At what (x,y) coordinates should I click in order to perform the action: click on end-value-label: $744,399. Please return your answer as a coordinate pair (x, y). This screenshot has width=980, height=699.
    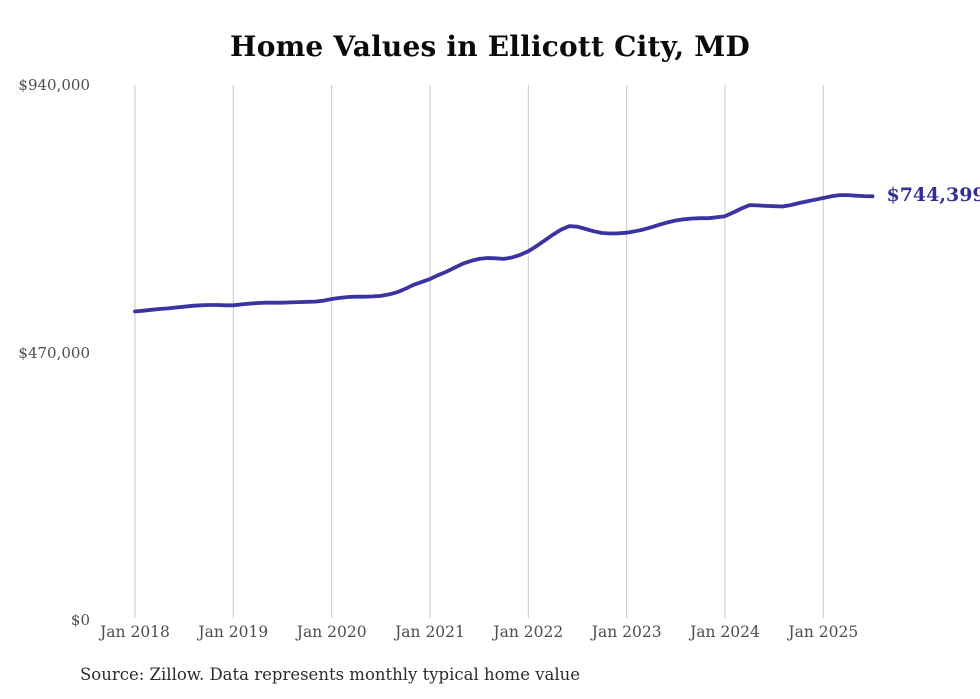
    Looking at the image, I should click on (933, 195).